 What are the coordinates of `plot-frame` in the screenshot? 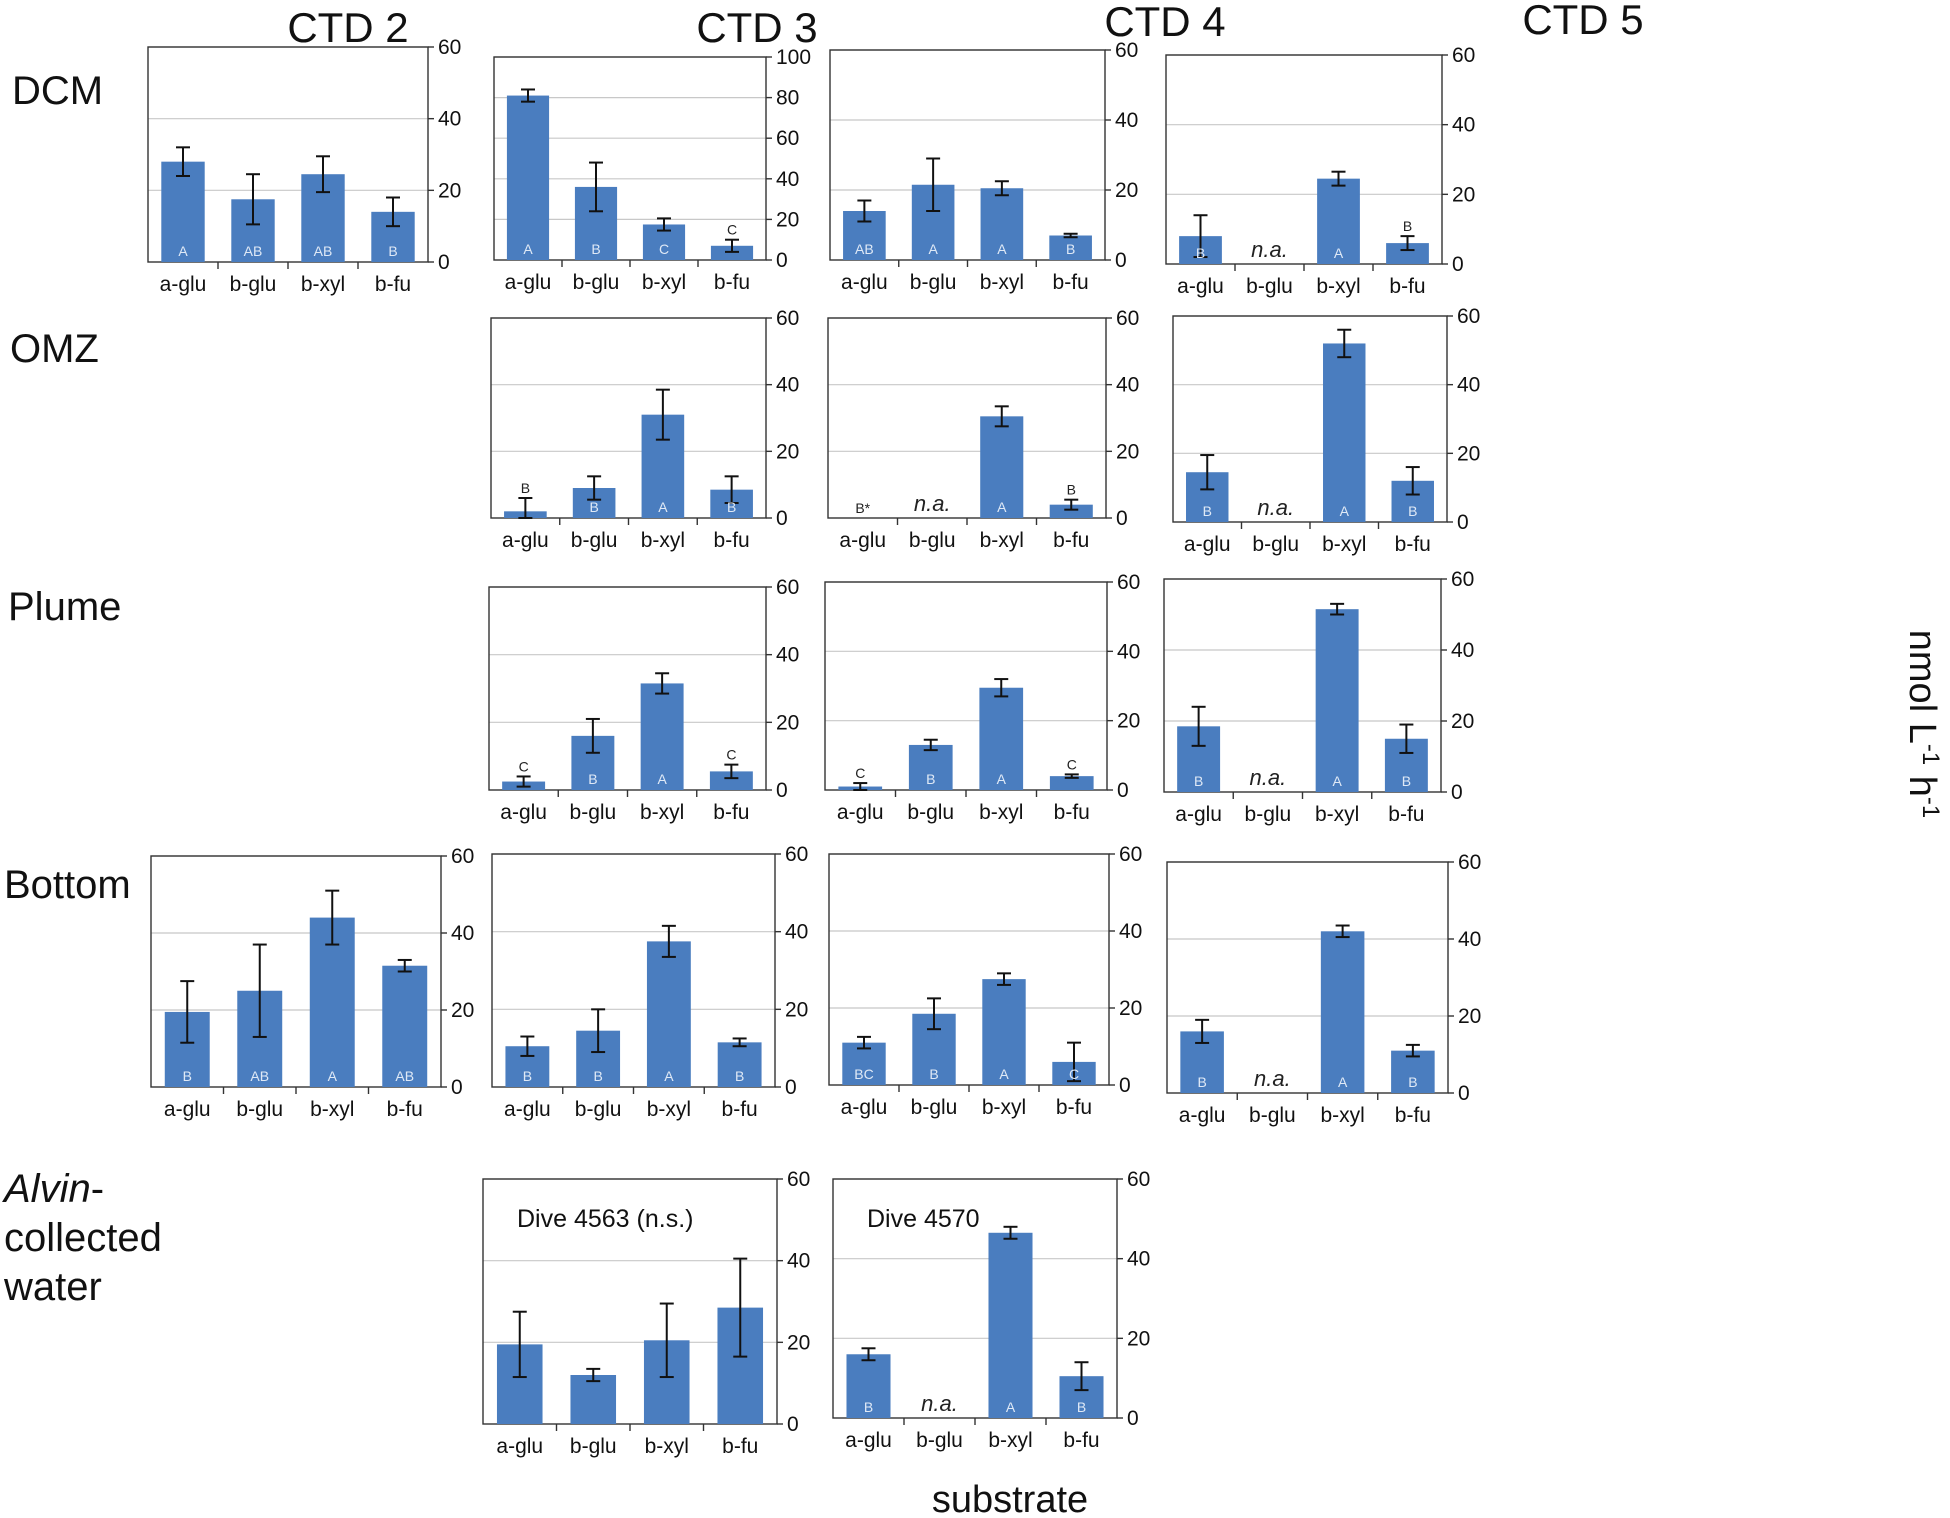 It's located at (967, 418).